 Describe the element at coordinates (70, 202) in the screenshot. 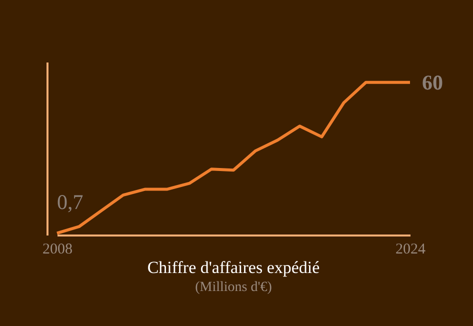

I see `data-label: 0,7` at that location.